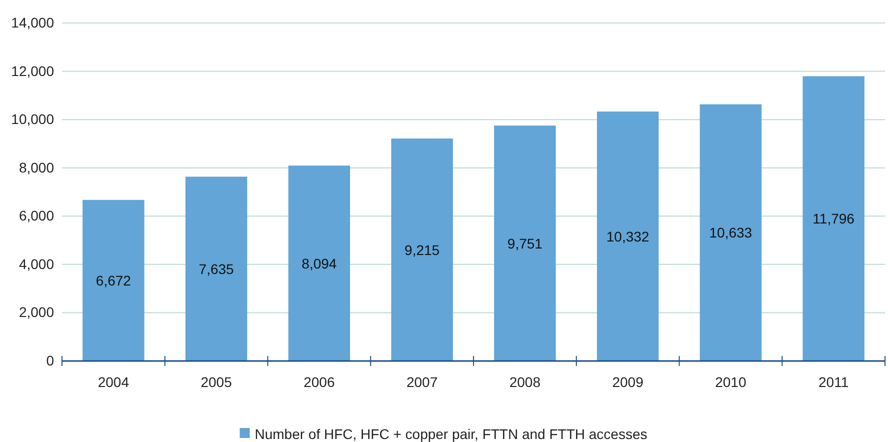 The height and width of the screenshot is (442, 888). I want to click on x-tick-label: 2009, so click(628, 382).